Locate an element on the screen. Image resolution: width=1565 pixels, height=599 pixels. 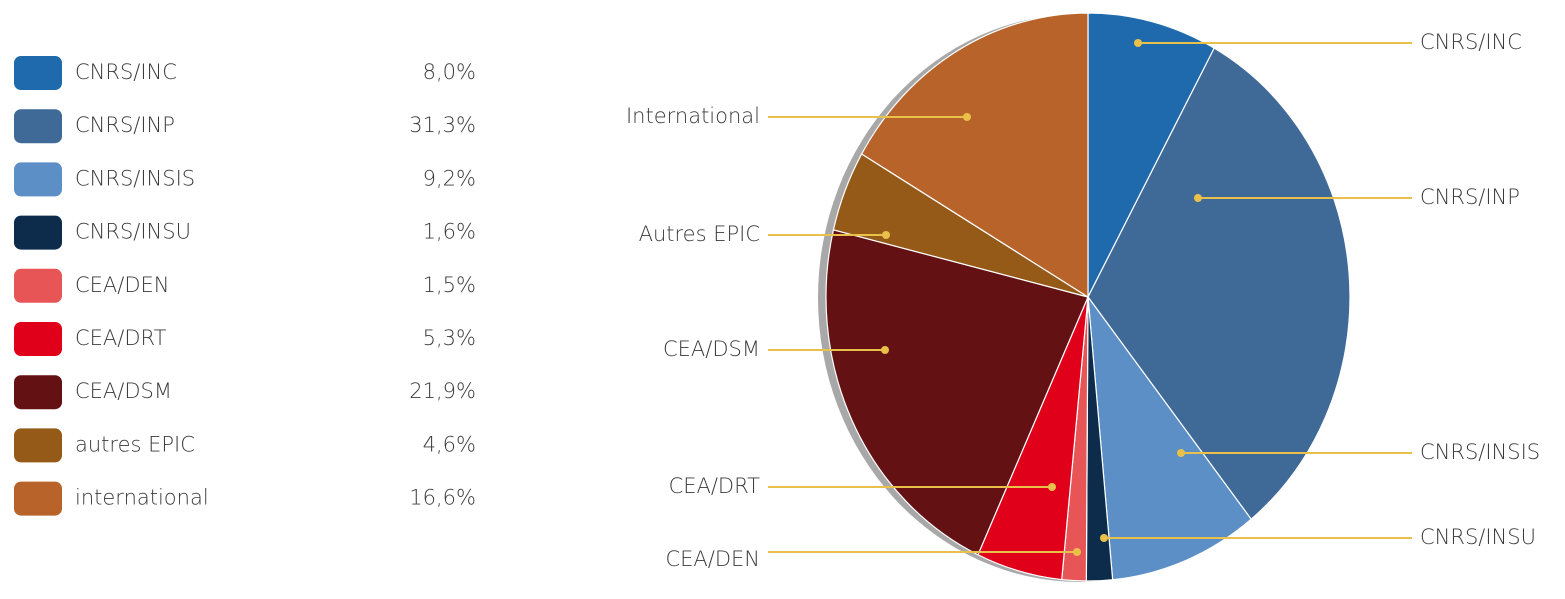
legend-value: 4,6% is located at coordinates (449, 444).